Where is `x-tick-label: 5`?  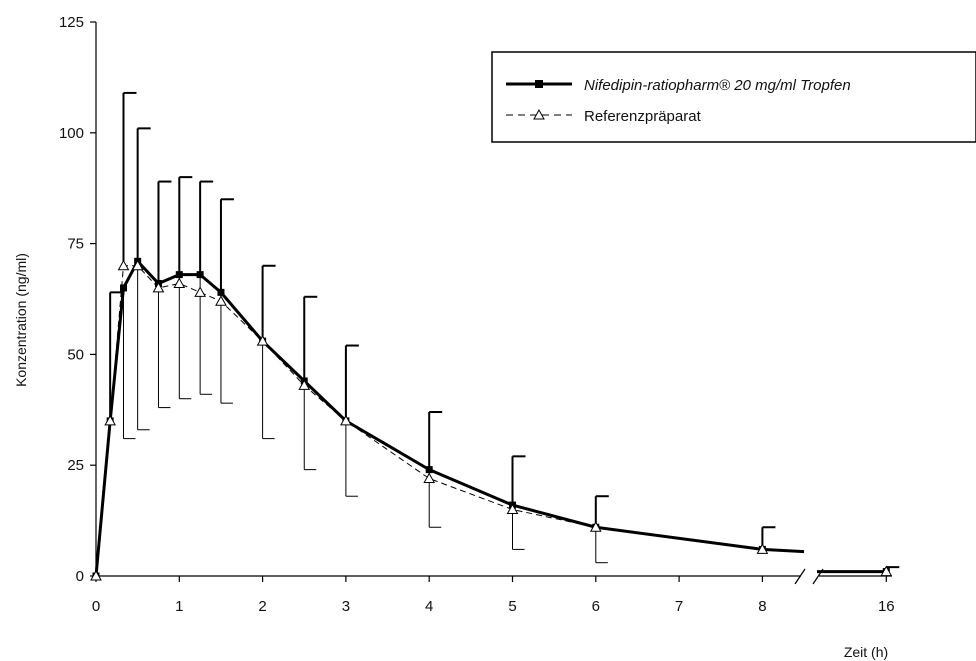 x-tick-label: 5 is located at coordinates (512, 606).